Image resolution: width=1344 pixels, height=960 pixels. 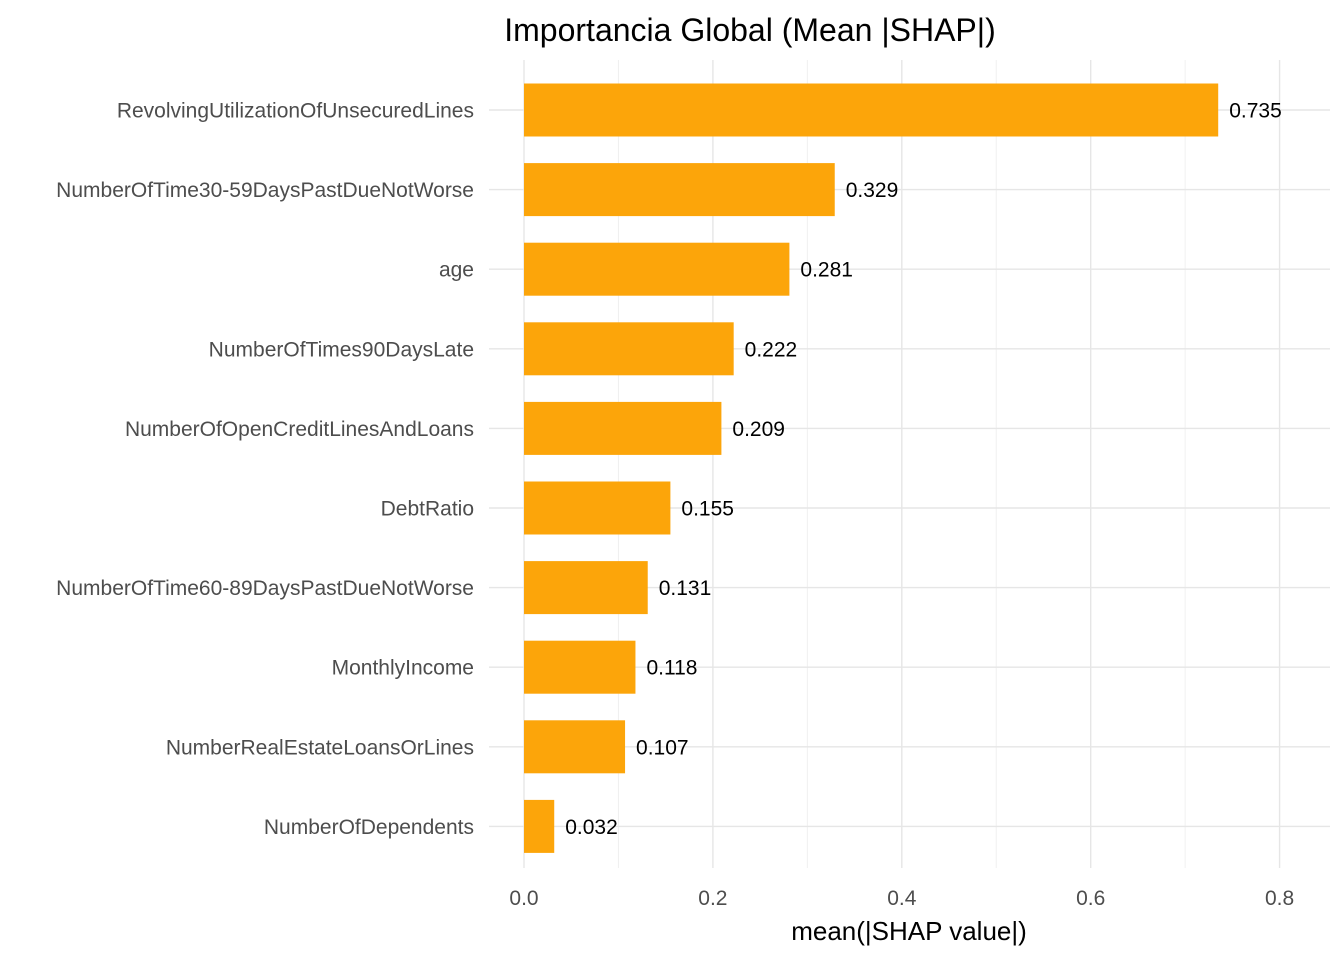 What do you see at coordinates (1090, 898) in the screenshot?
I see `x-tick-label: 0.6` at bounding box center [1090, 898].